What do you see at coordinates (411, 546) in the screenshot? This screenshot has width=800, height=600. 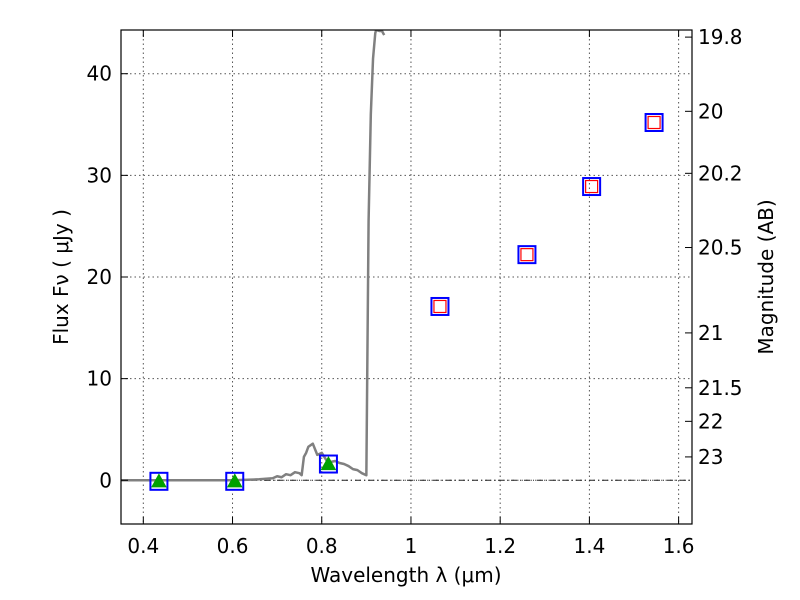 I see `x-tick-label: 1` at bounding box center [411, 546].